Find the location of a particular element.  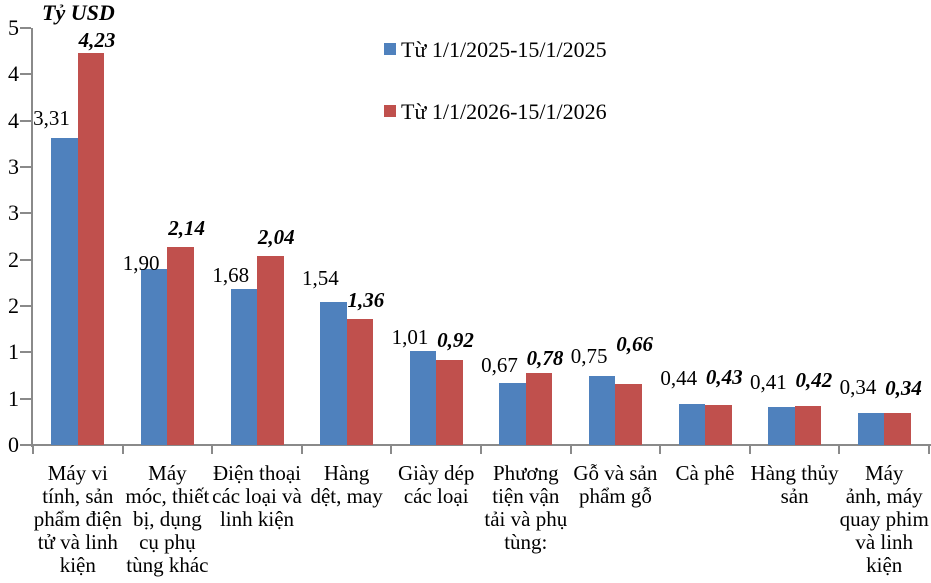

value-label-series1-cat6: 0,67 is located at coordinates (499, 364).